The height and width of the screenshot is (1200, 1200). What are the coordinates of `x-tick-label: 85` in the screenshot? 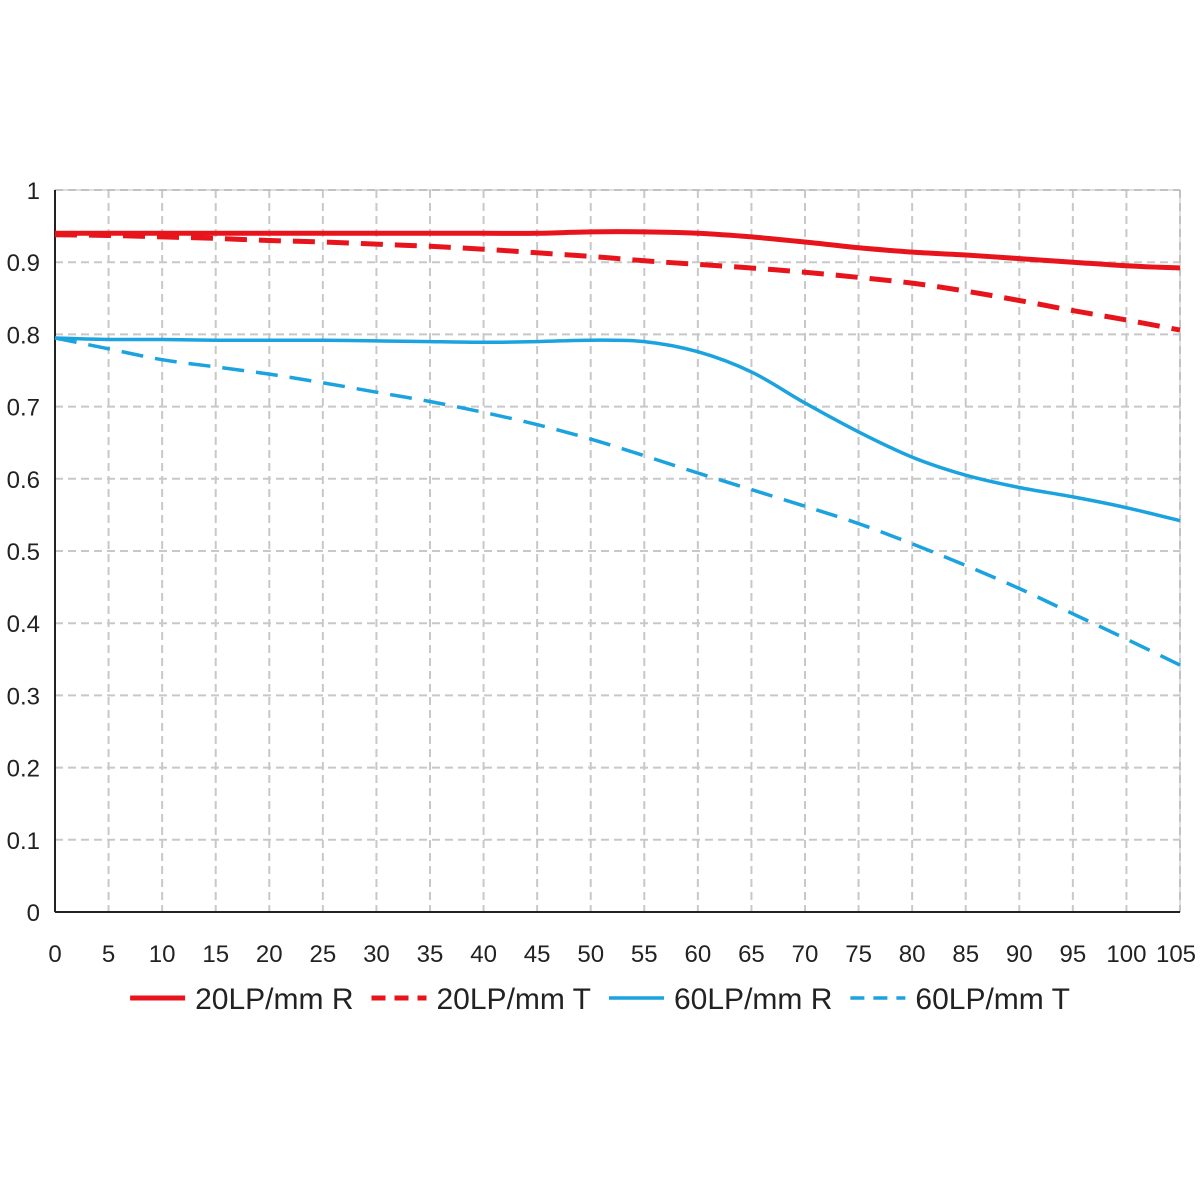 It's located at (965, 954).